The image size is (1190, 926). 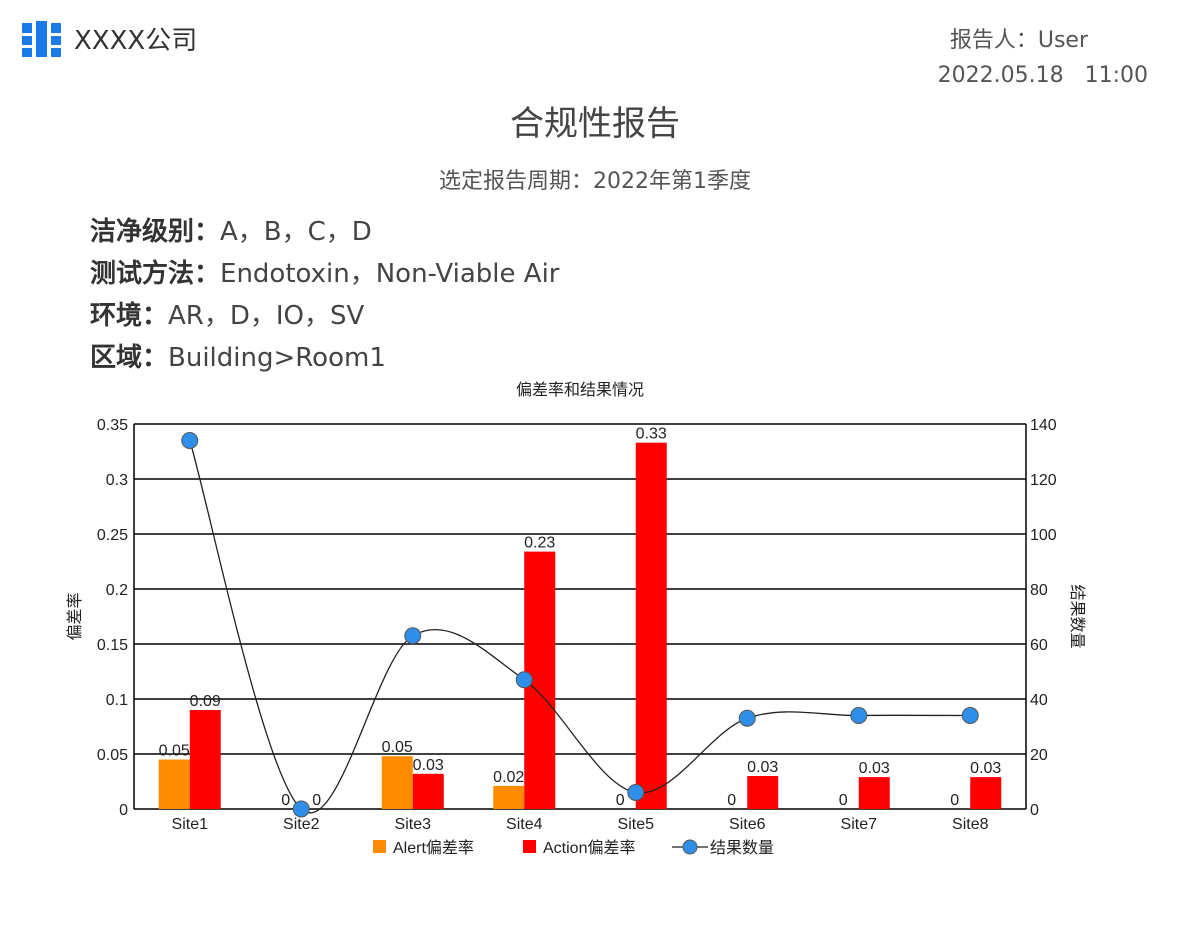 What do you see at coordinates (301, 824) in the screenshot?
I see `x-tick-label: Site2` at bounding box center [301, 824].